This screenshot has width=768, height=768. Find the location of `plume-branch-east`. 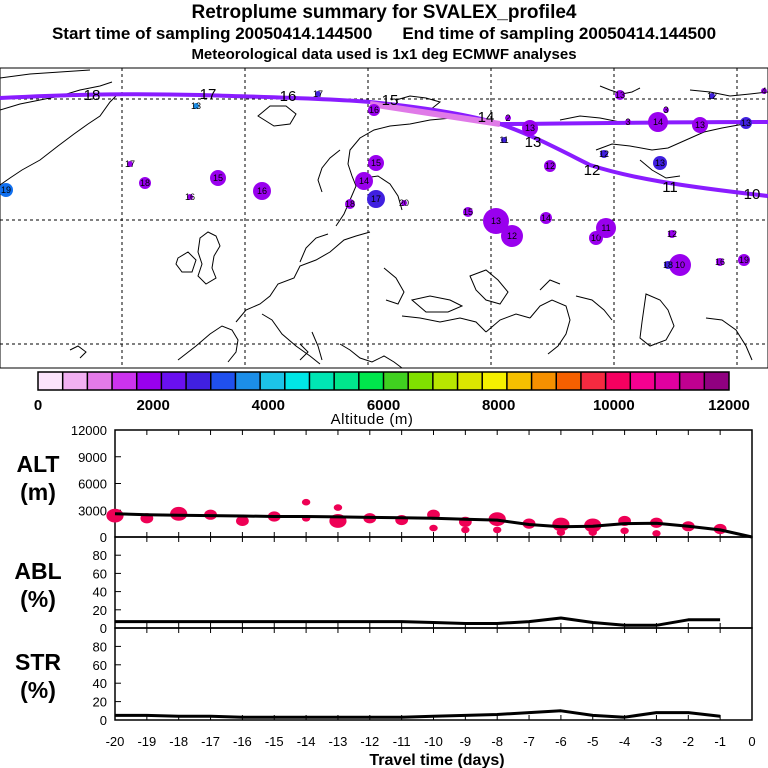

plume-branch-east is located at coordinates (633, 123).